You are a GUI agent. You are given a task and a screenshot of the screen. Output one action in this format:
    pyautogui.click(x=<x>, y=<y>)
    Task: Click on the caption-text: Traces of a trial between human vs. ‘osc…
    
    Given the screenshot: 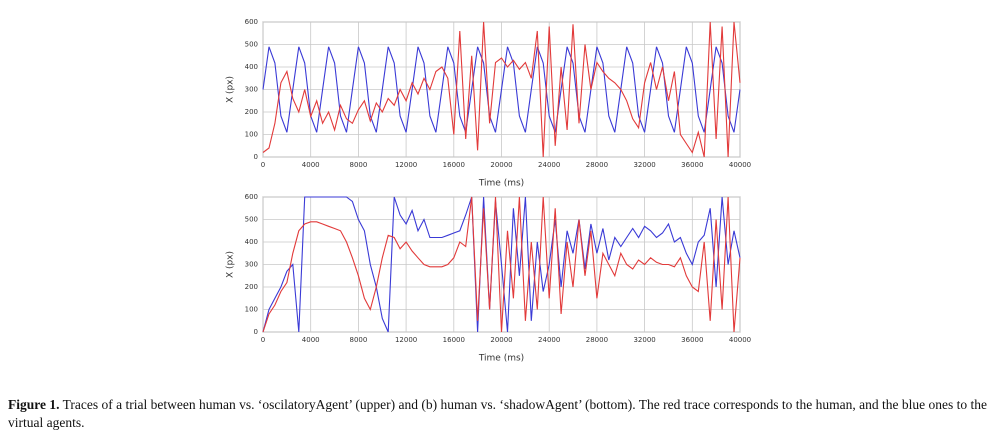 What is the action you would take?
    pyautogui.click(x=497, y=413)
    